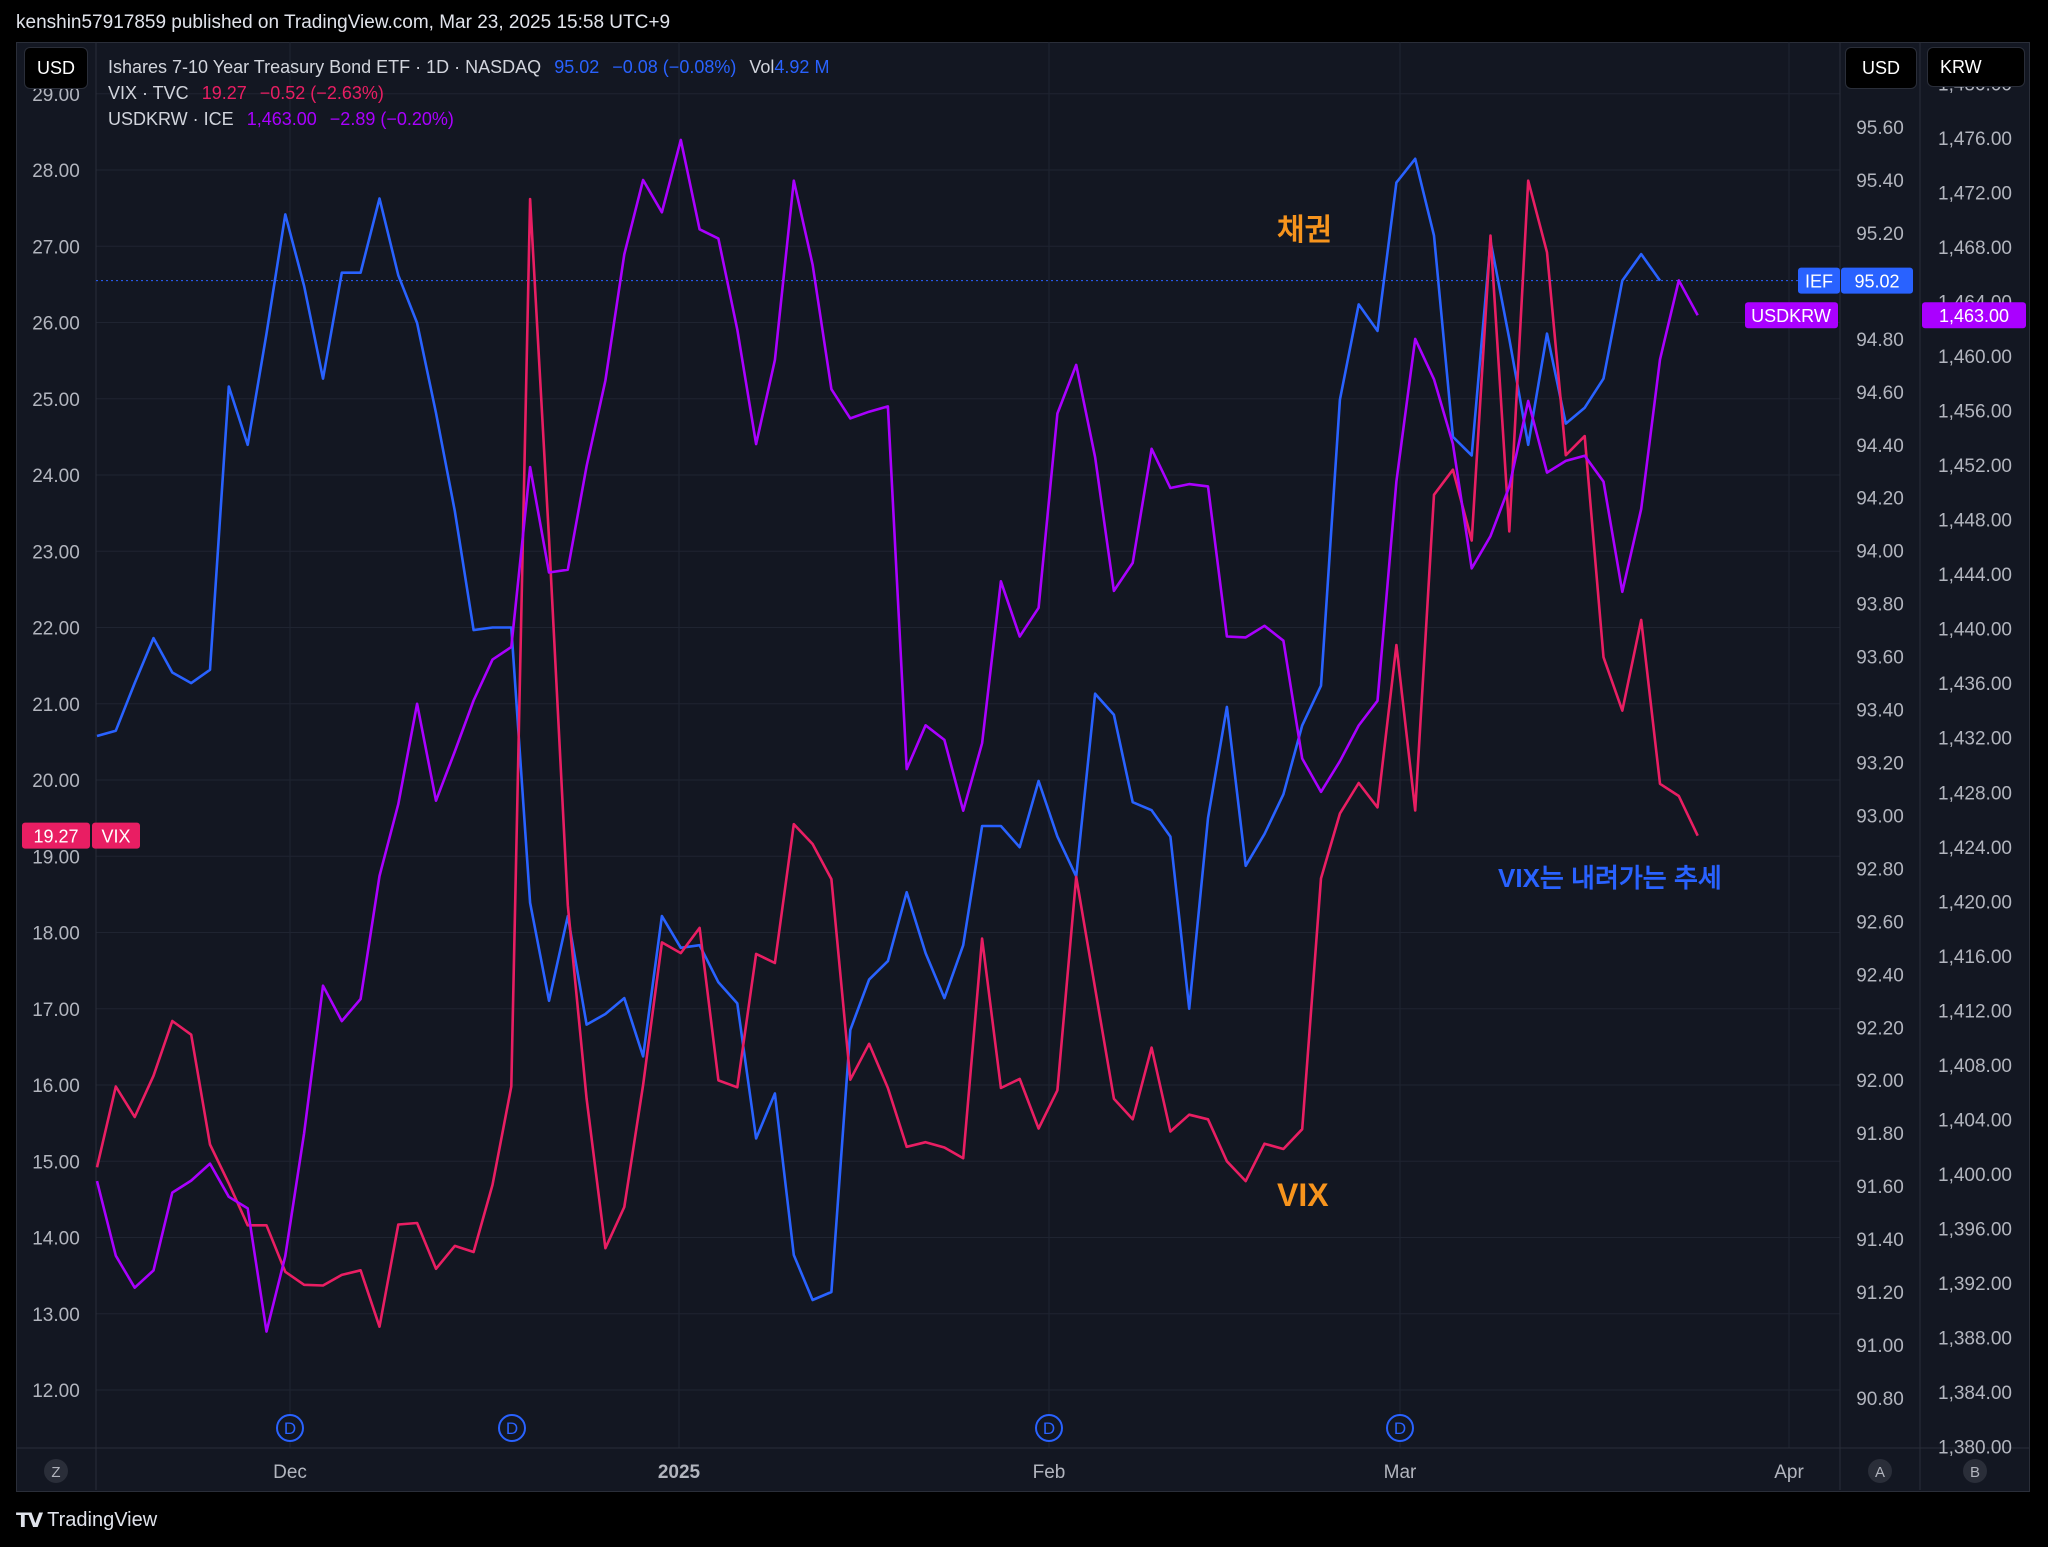 This screenshot has width=2048, height=1547. Describe the element at coordinates (1880, 552) in the screenshot. I see `right1-axis-tick-label: 94.00` at that location.